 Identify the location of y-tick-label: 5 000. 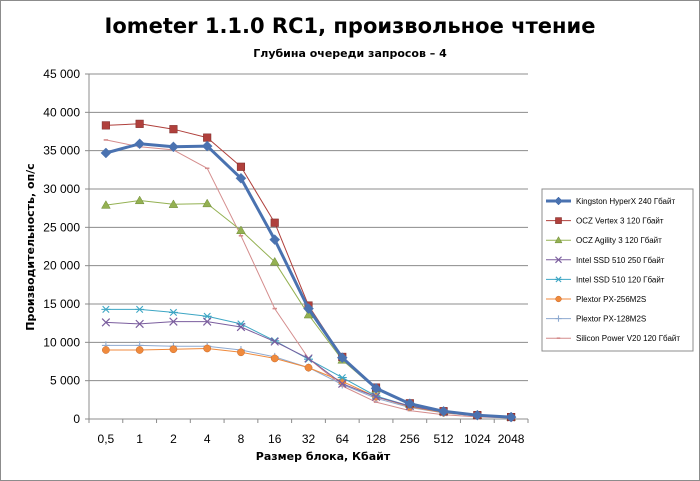
(65, 381).